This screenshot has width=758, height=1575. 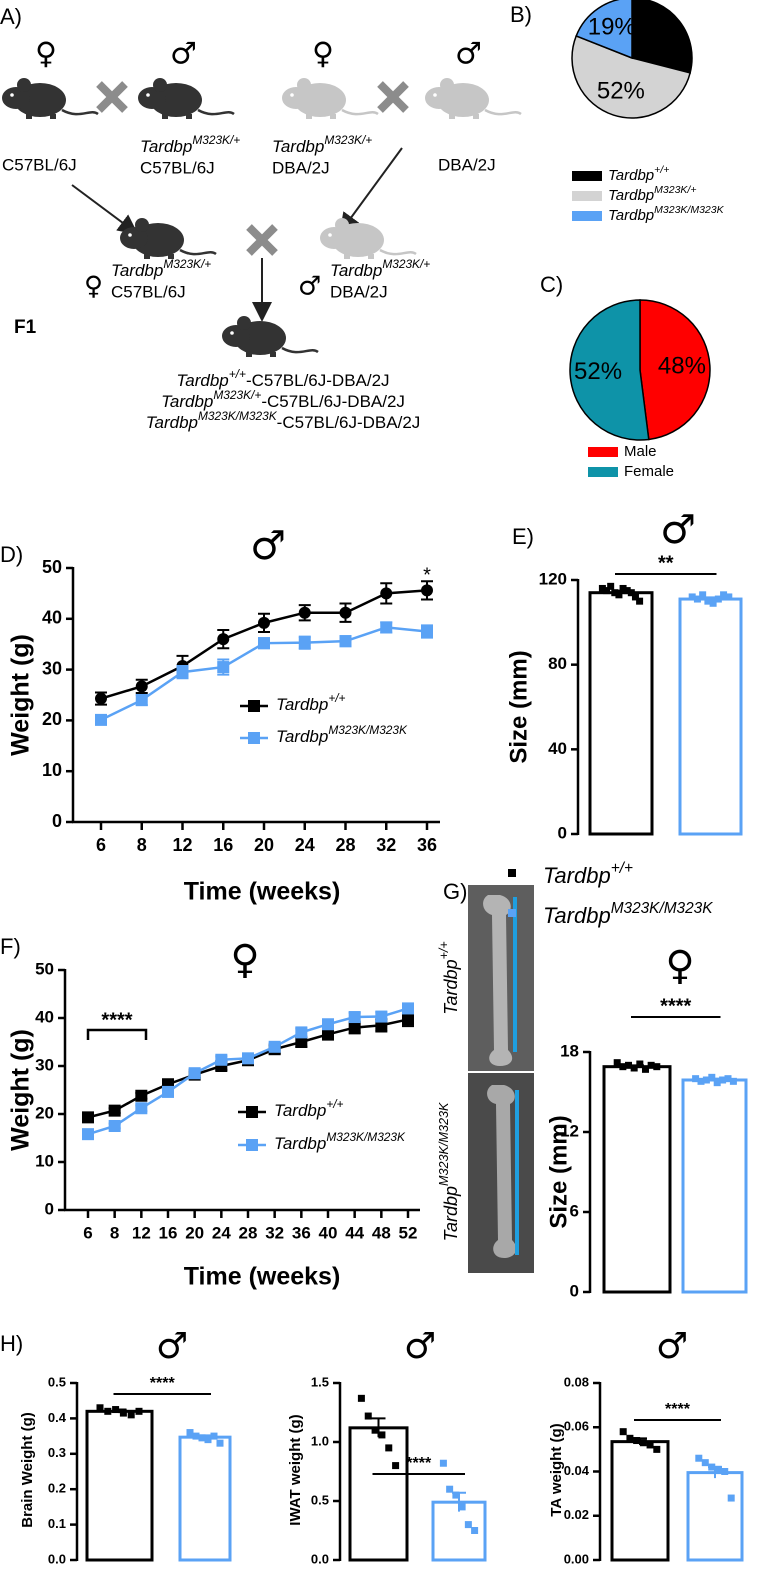 What do you see at coordinates (333, 401) in the screenshot?
I see `offspring-label-part: -C57BL/6J-DBA/2J` at bounding box center [333, 401].